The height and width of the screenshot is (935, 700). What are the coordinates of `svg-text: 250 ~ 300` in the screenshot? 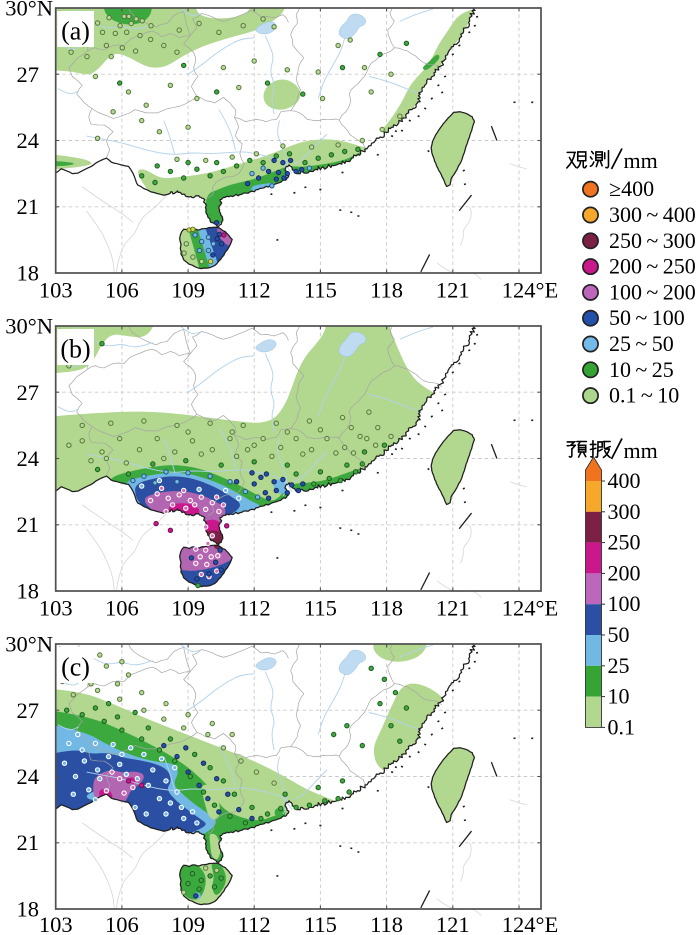 It's located at (652, 240).